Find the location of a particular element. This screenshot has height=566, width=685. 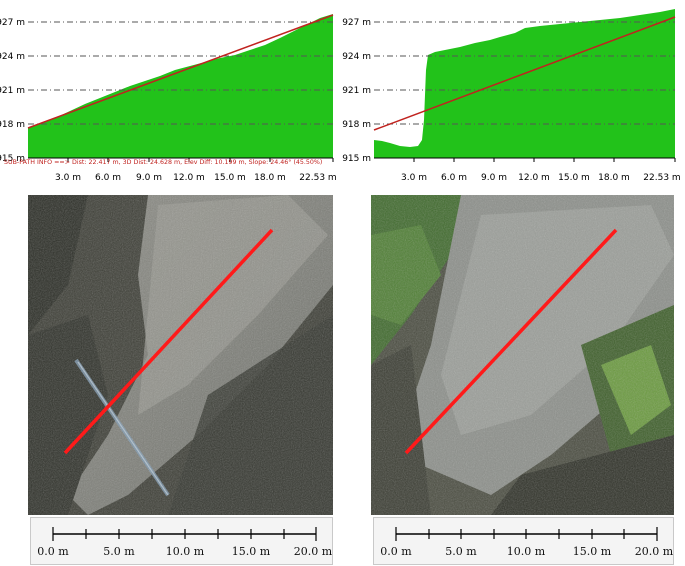

scale-bar-left: 0.0 m 5.0 m 10.0 m 15.0 m 20.0 m is located at coordinates (181, 541).